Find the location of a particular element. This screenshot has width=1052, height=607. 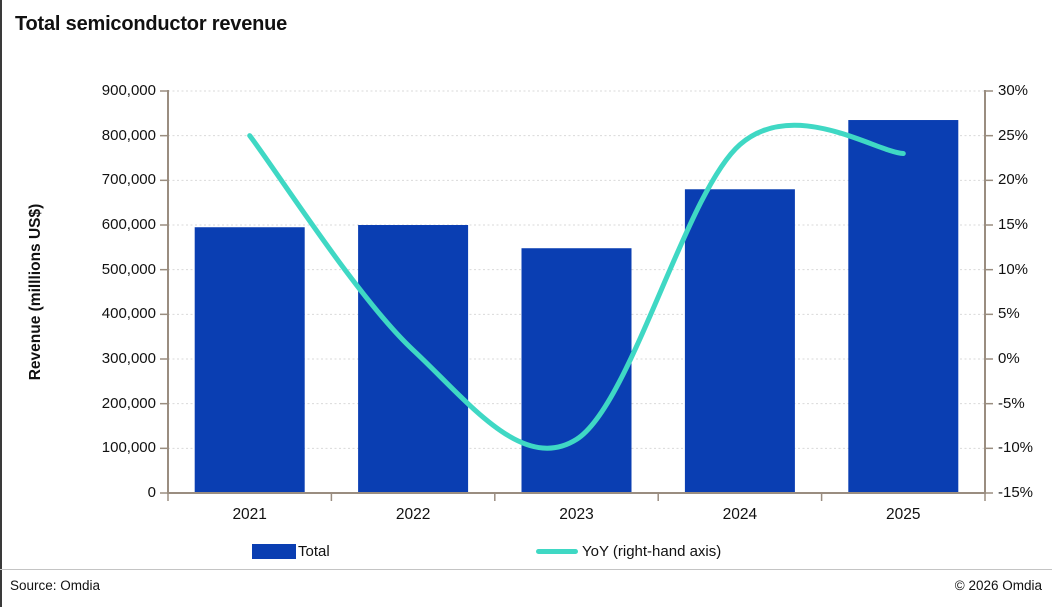

left-axis-tick-label: 600,000 is located at coordinates (128, 224).